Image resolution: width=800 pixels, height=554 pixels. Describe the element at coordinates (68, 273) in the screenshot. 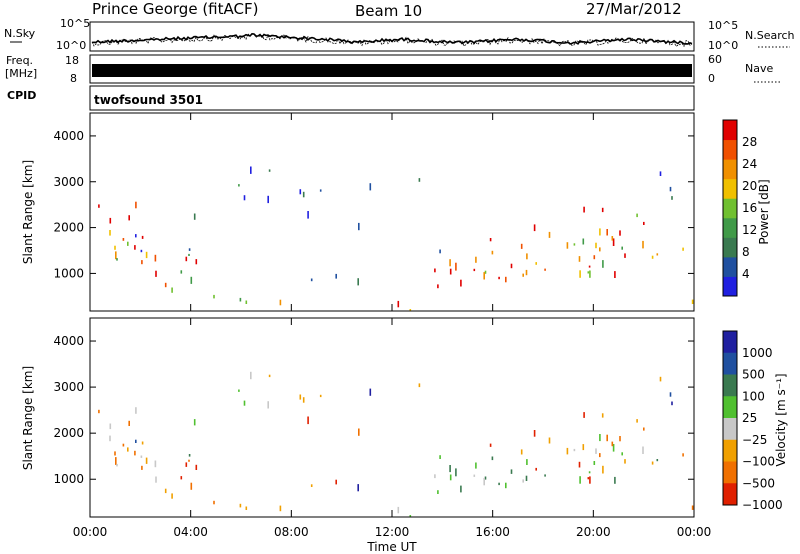

I see `ytick-label: 1000` at that location.